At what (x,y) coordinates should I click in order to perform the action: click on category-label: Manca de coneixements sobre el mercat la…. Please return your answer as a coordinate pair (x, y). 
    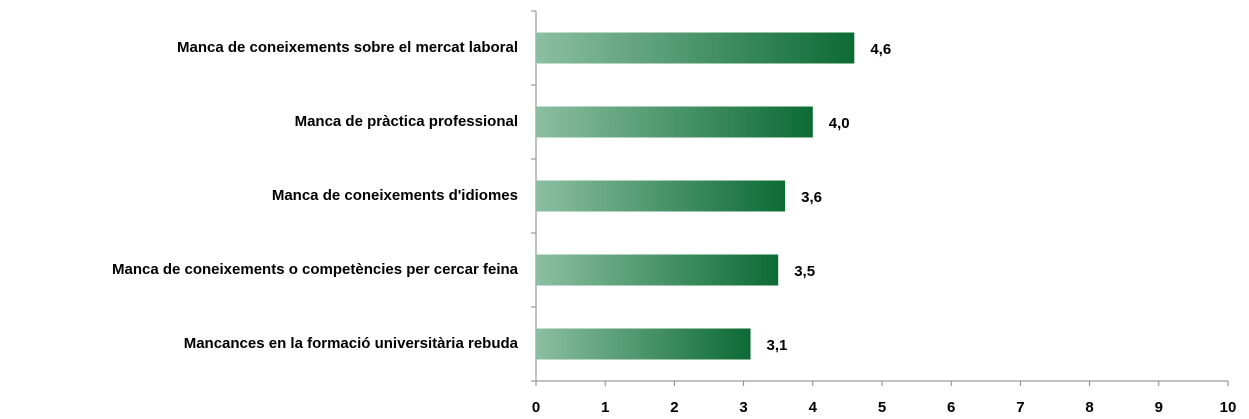
    Looking at the image, I should click on (347, 47).